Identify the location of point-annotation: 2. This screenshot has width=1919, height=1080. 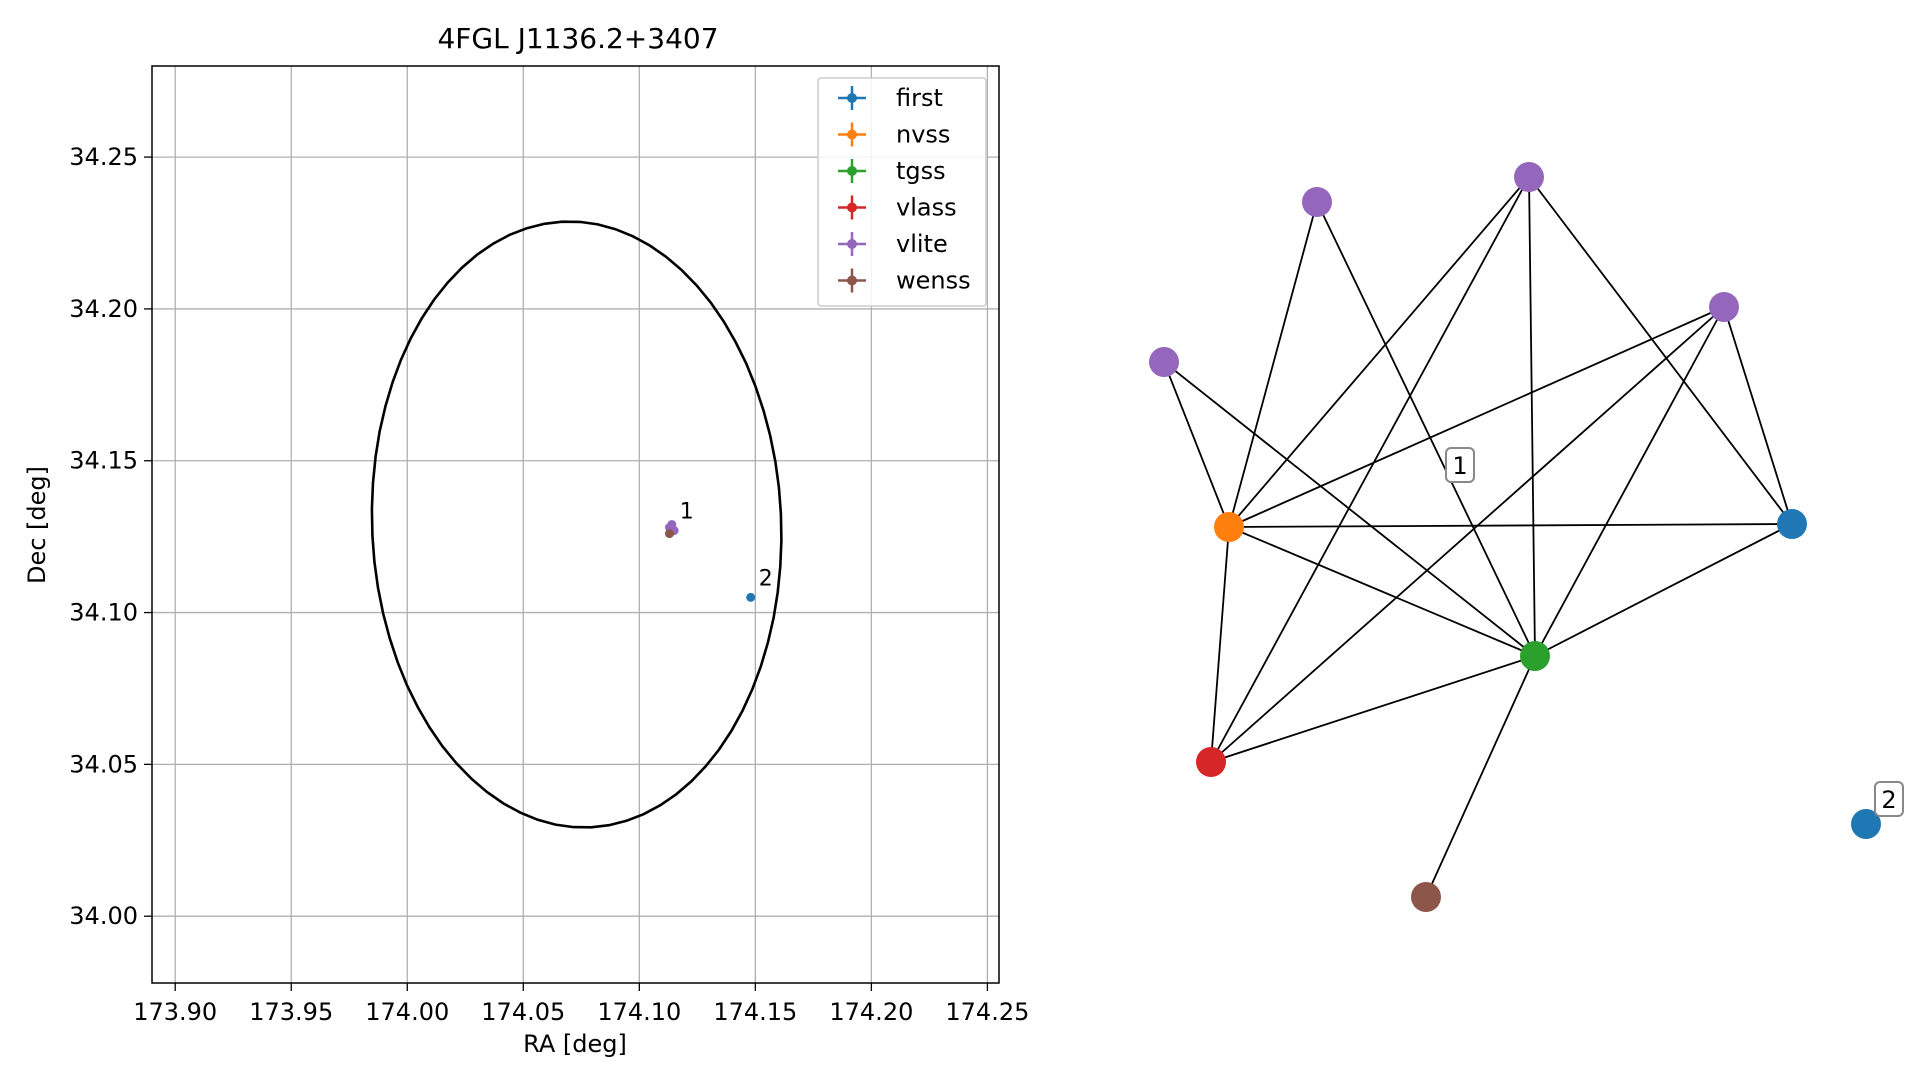
(766, 578).